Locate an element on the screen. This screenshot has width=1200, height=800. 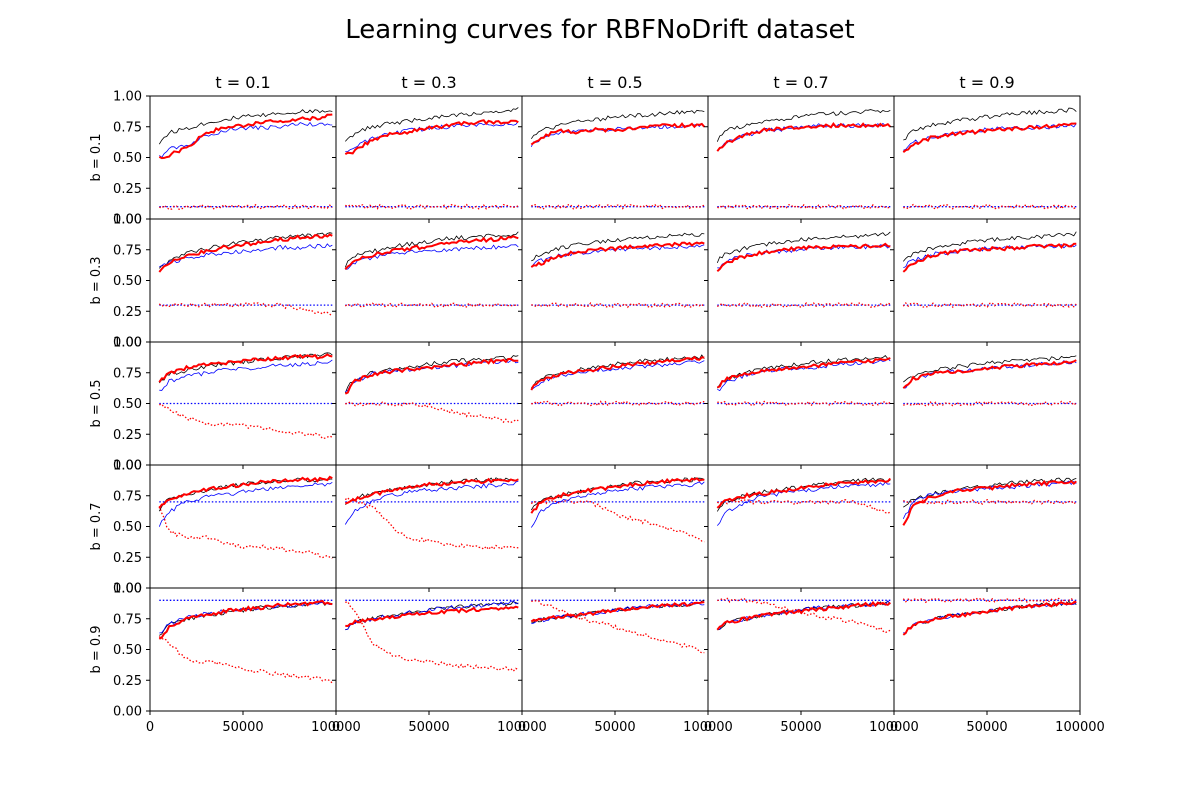
subplot-r5-c2: 0 50000 100000 is located at coordinates (439, 661).